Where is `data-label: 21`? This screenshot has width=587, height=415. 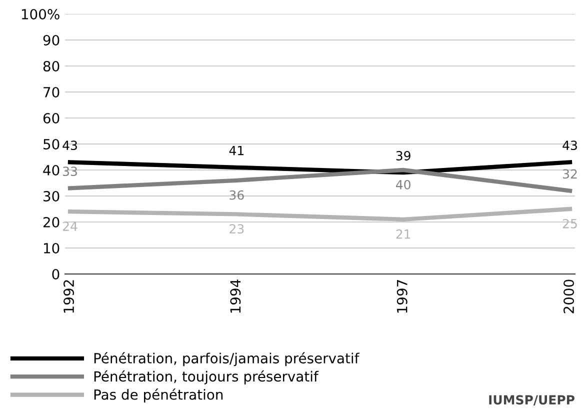 data-label: 21 is located at coordinates (403, 234).